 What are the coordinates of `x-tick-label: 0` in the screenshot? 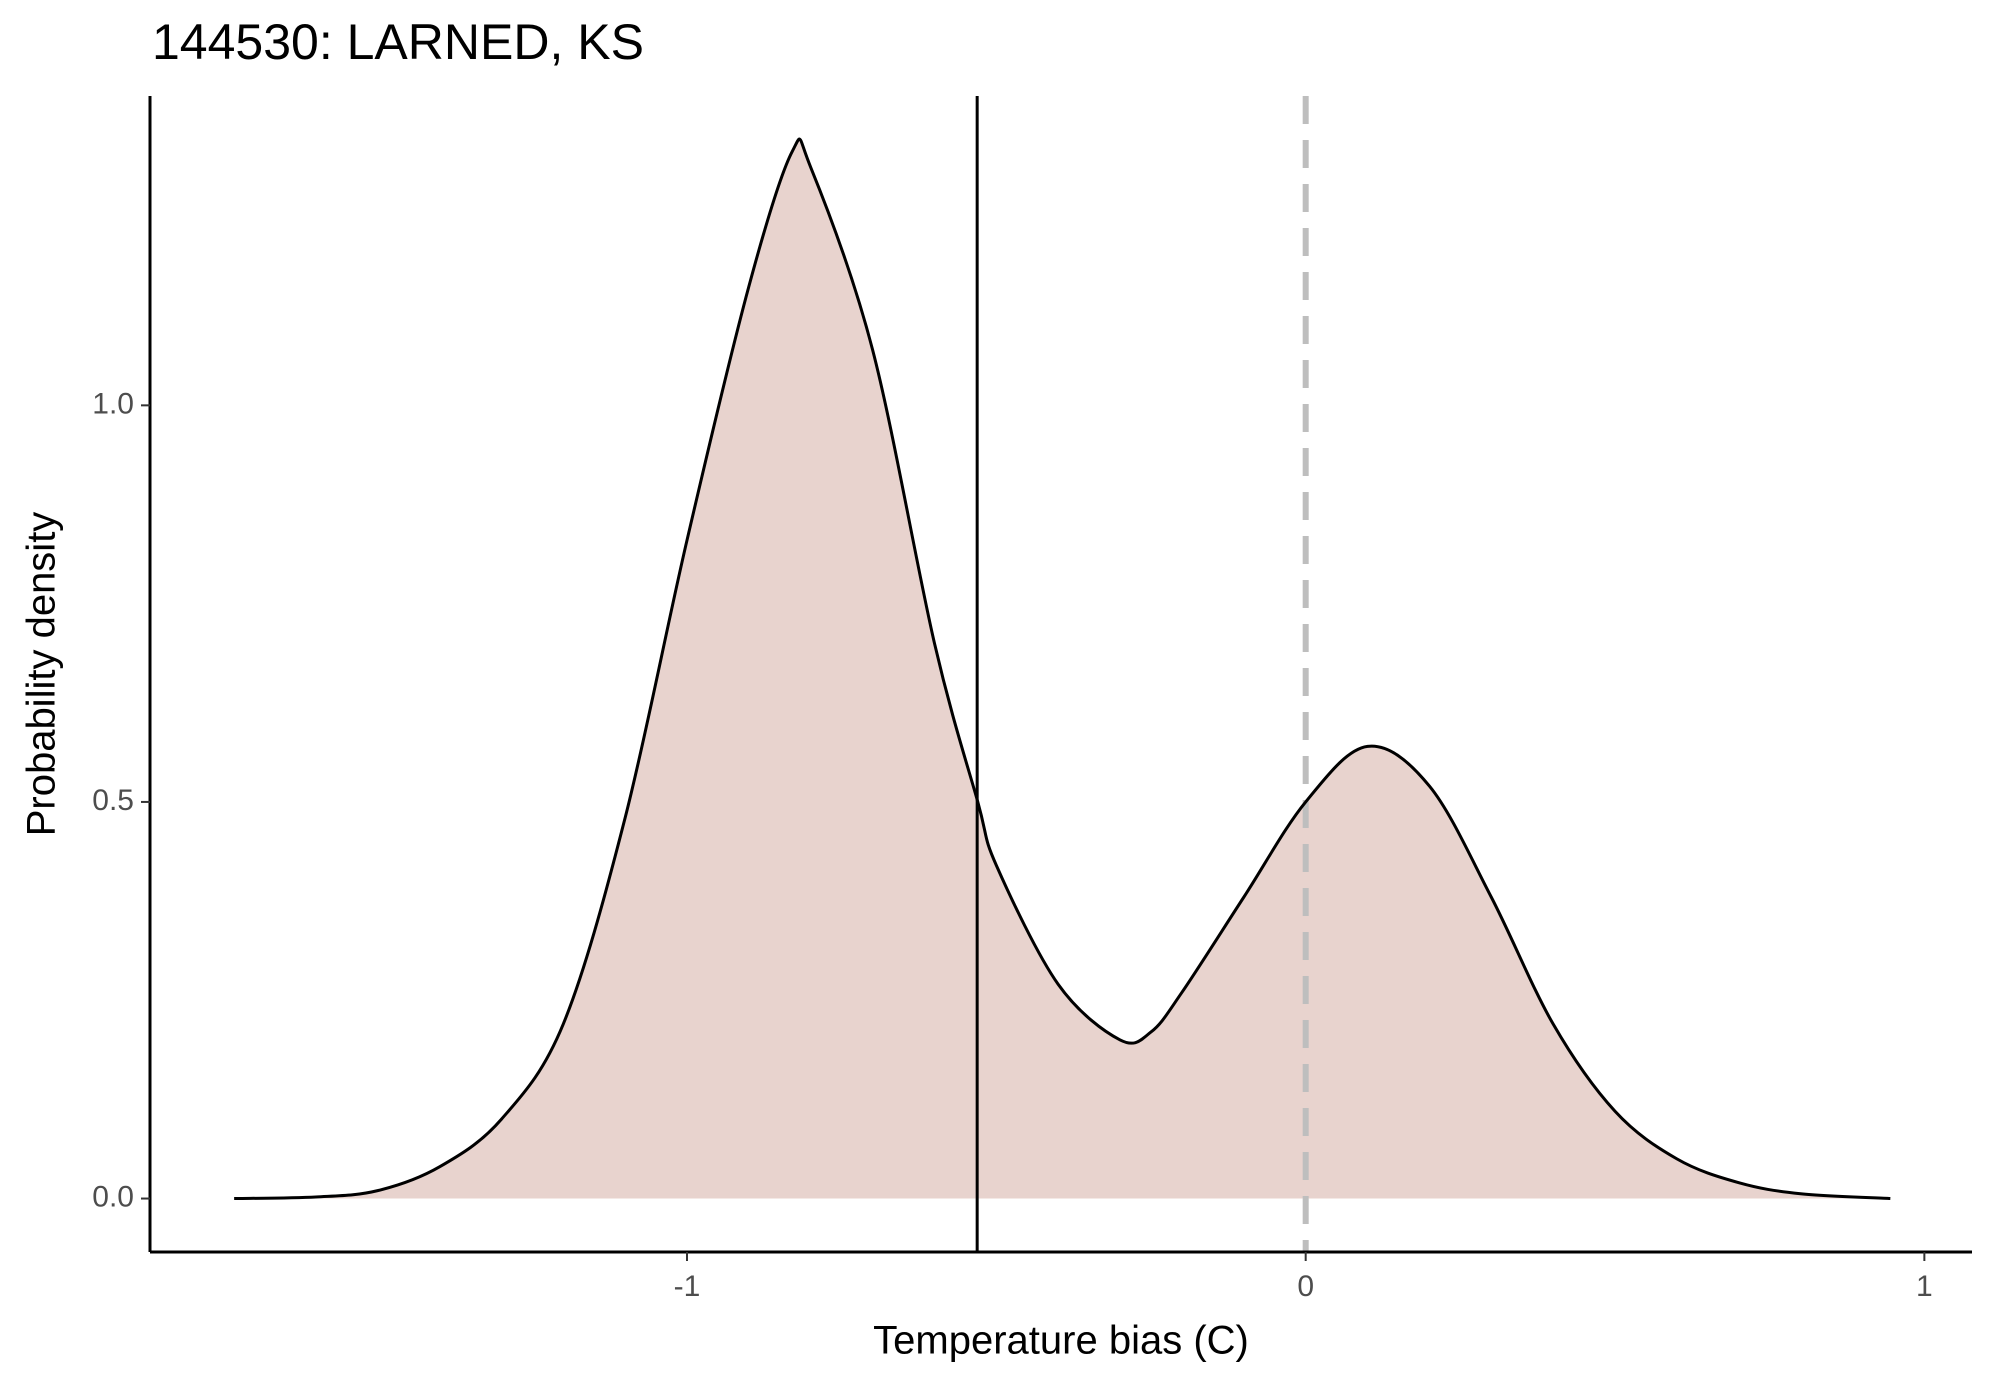 It's located at (1305, 1286).